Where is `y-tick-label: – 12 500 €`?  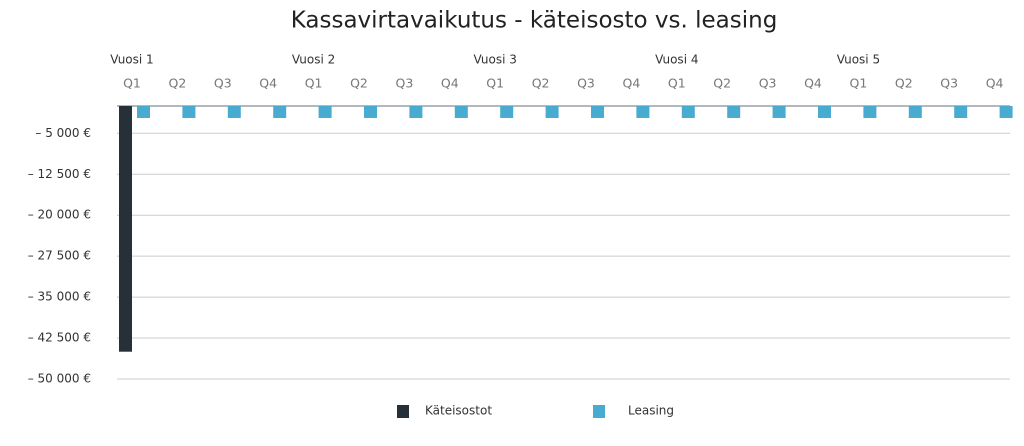 y-tick-label: – 12 500 € is located at coordinates (59, 174).